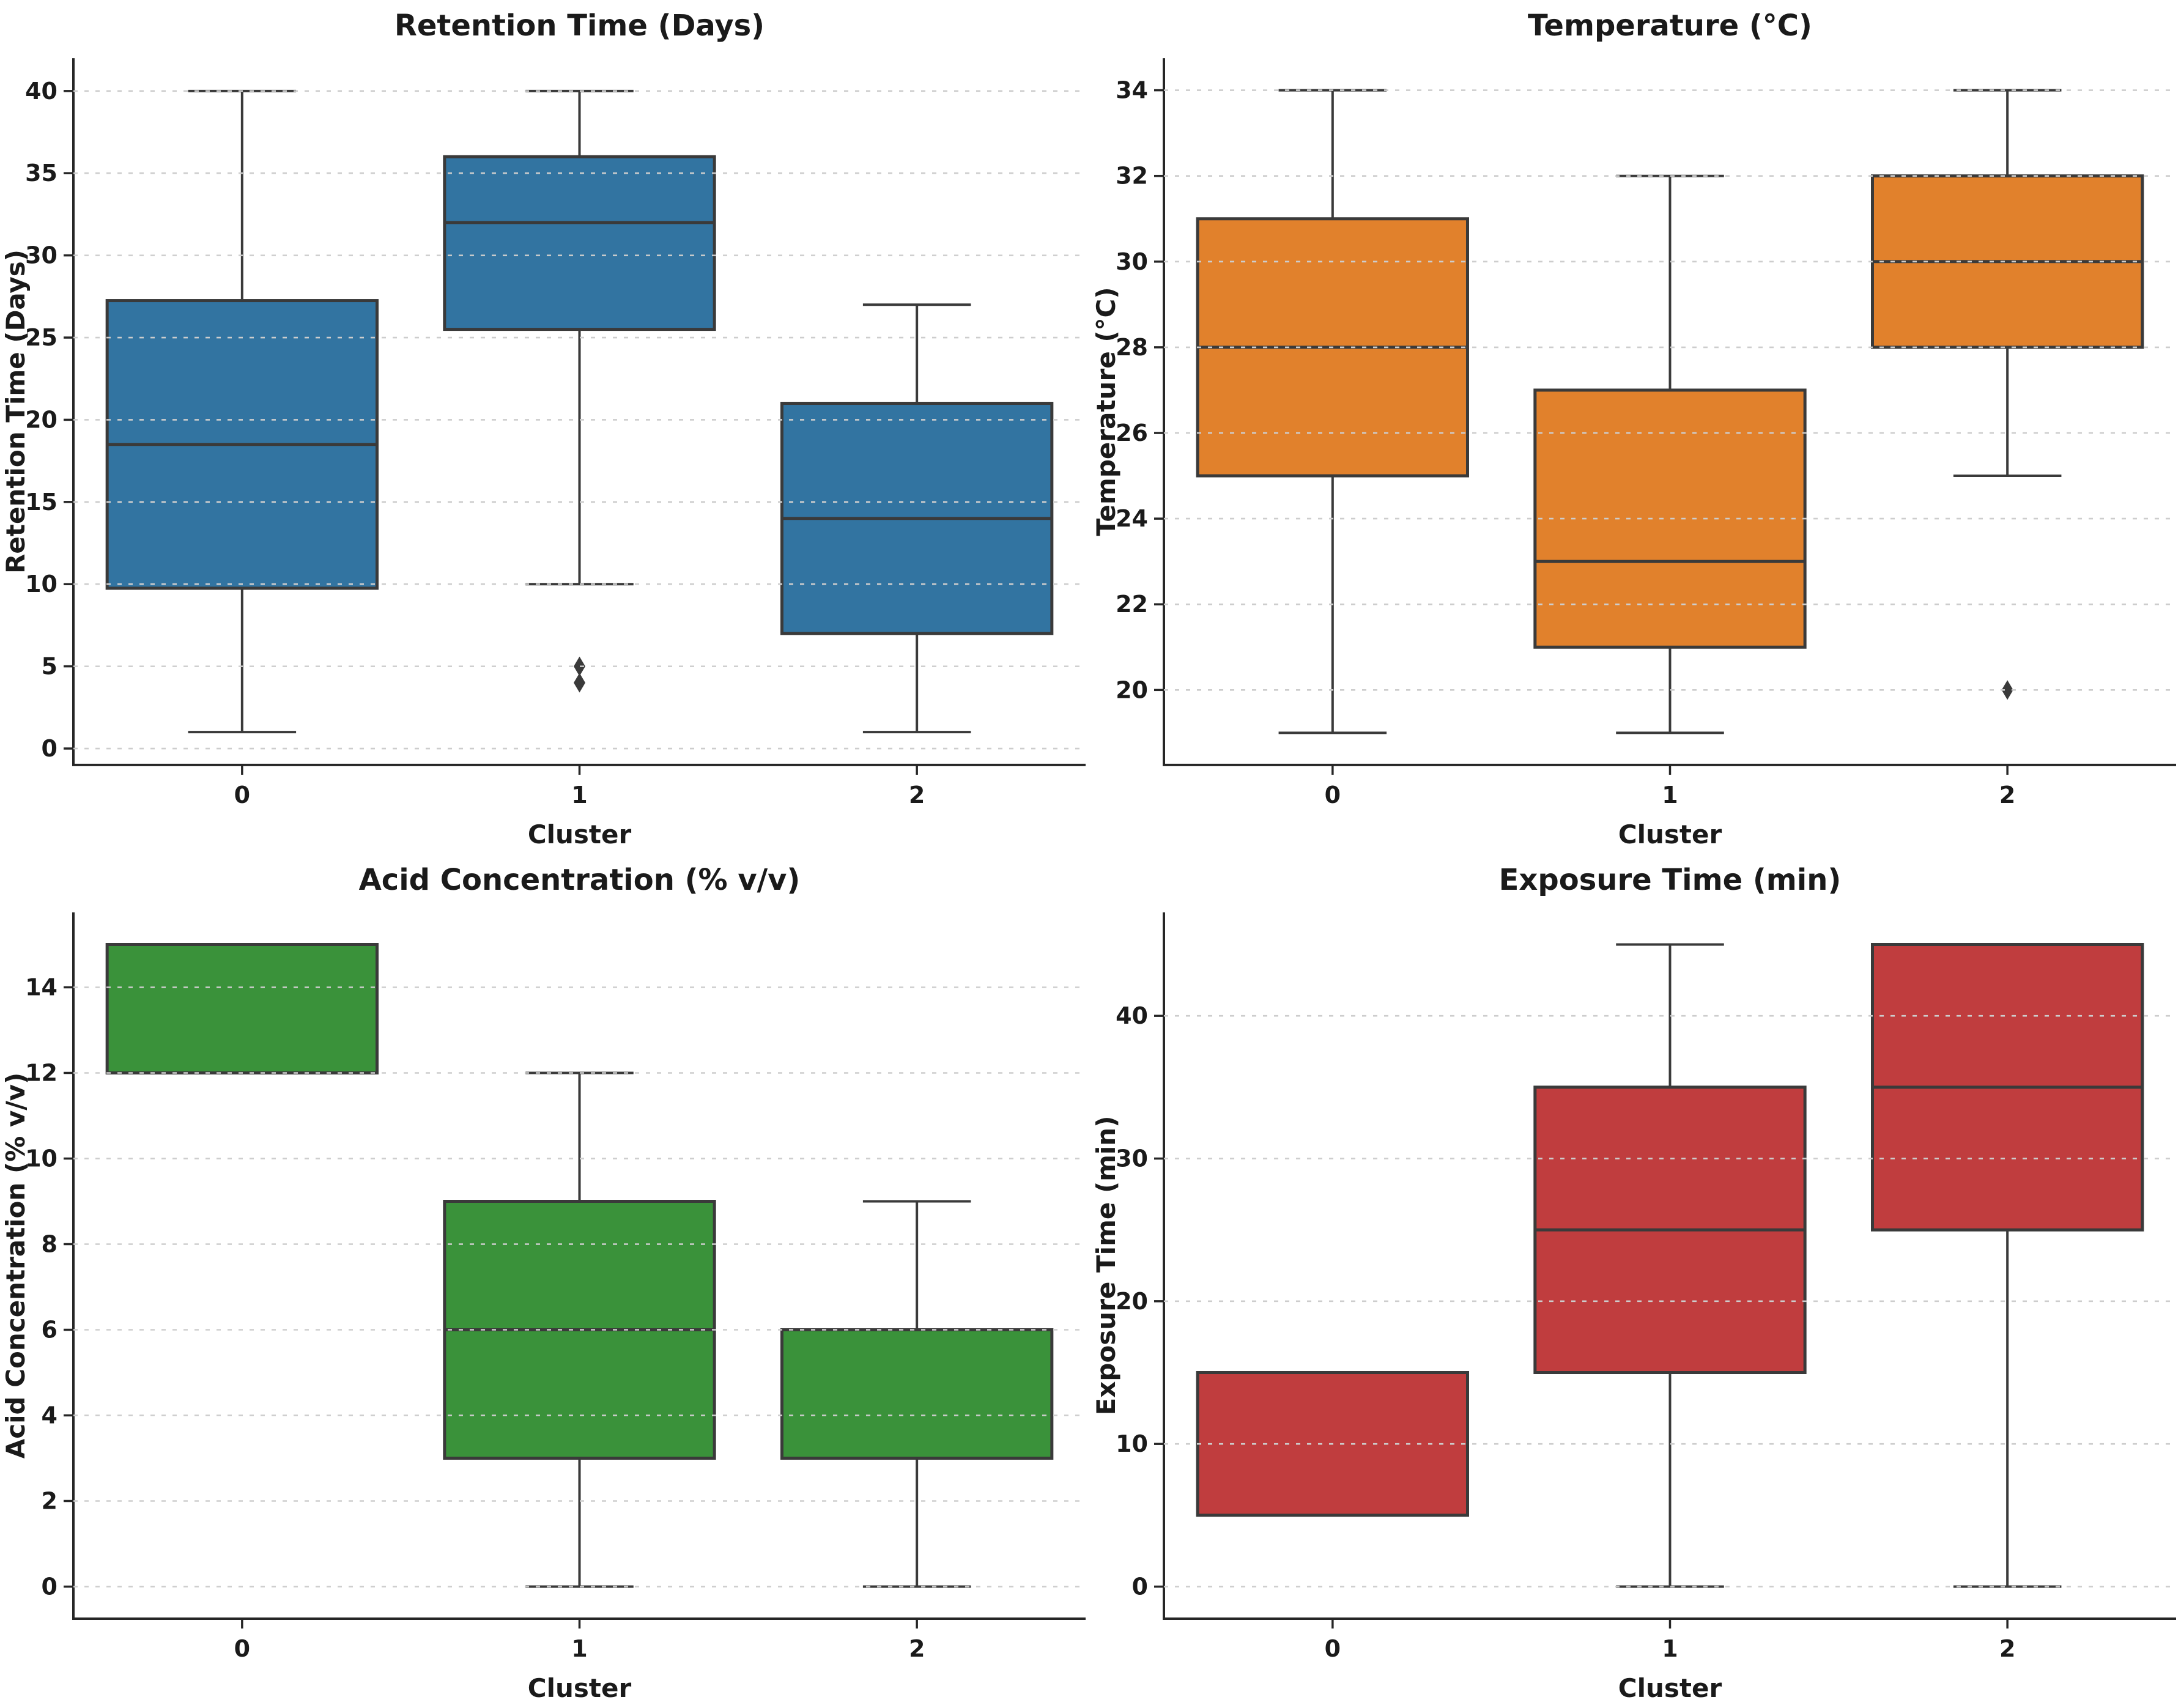 The width and height of the screenshot is (2181, 1708). What do you see at coordinates (1132, 518) in the screenshot?
I see `svg-text: 24` at bounding box center [1132, 518].